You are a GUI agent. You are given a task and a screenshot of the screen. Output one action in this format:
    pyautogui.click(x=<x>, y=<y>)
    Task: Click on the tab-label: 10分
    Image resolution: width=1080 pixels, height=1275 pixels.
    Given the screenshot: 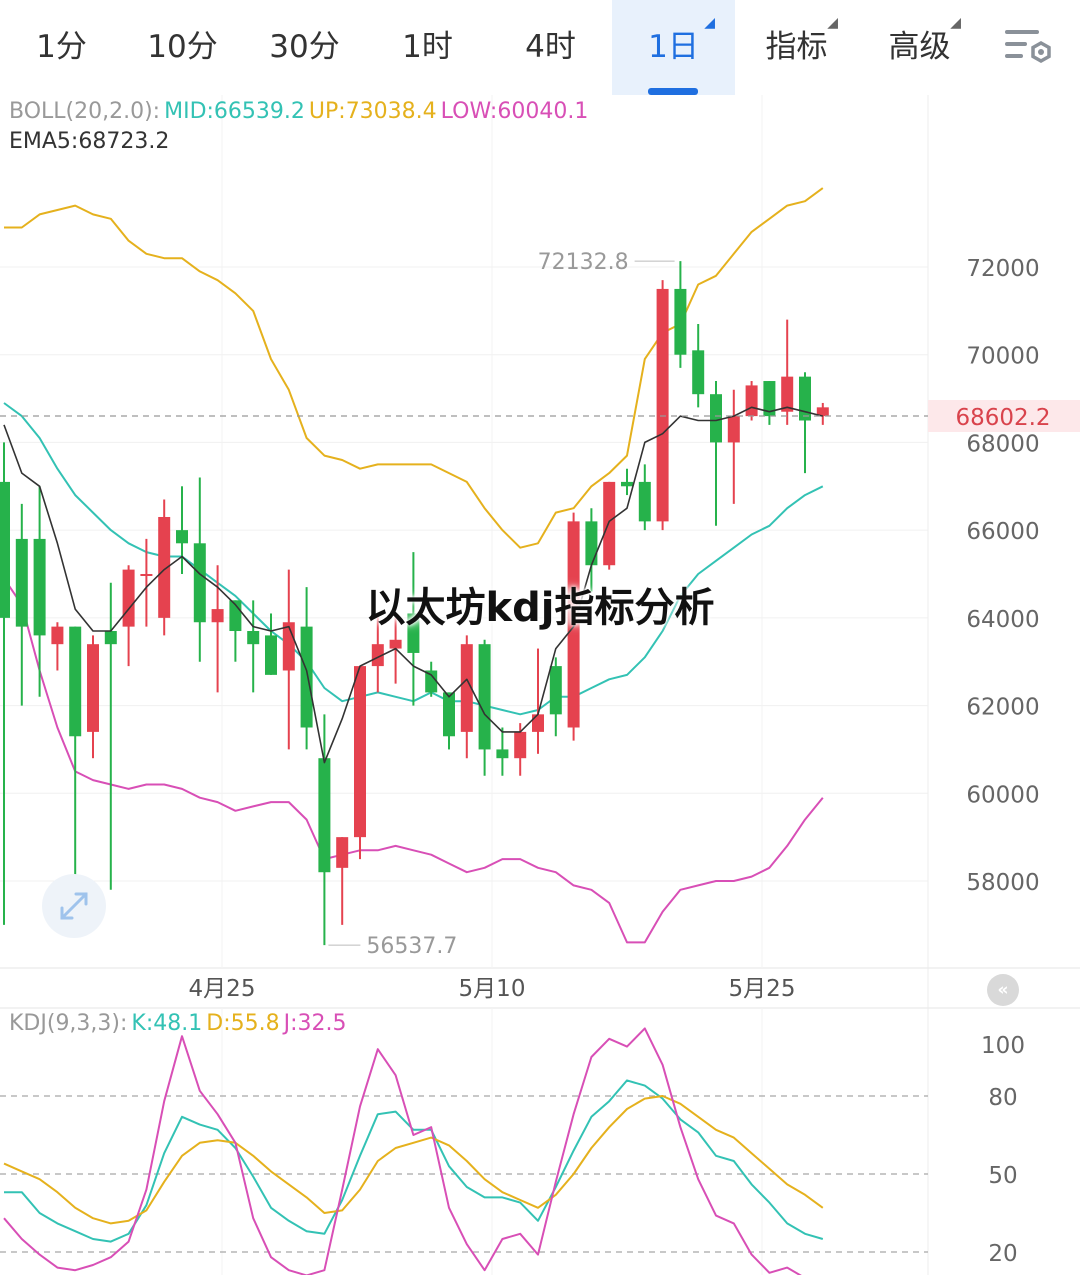 What is the action you would take?
    pyautogui.click(x=182, y=47)
    